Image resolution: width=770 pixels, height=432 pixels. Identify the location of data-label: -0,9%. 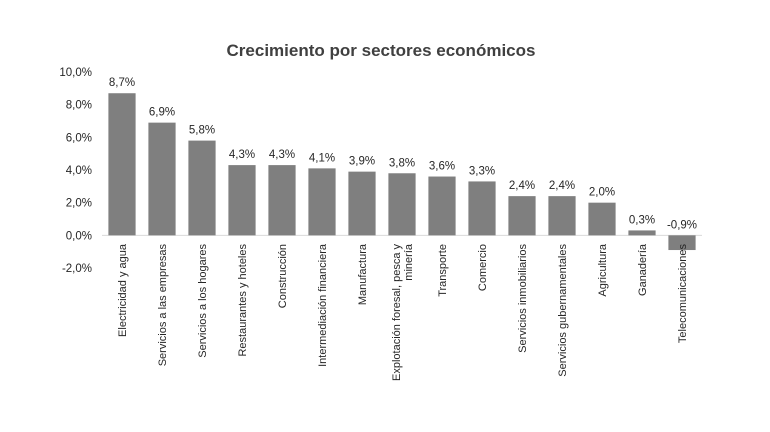
(682, 225).